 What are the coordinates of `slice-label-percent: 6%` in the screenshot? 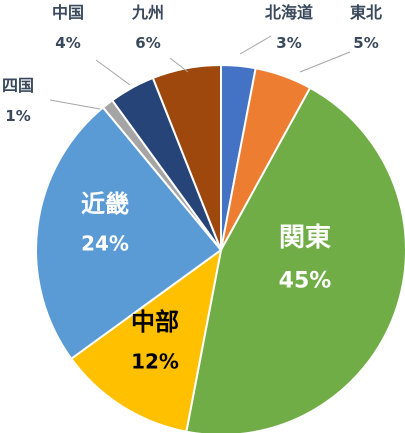 It's located at (147, 43).